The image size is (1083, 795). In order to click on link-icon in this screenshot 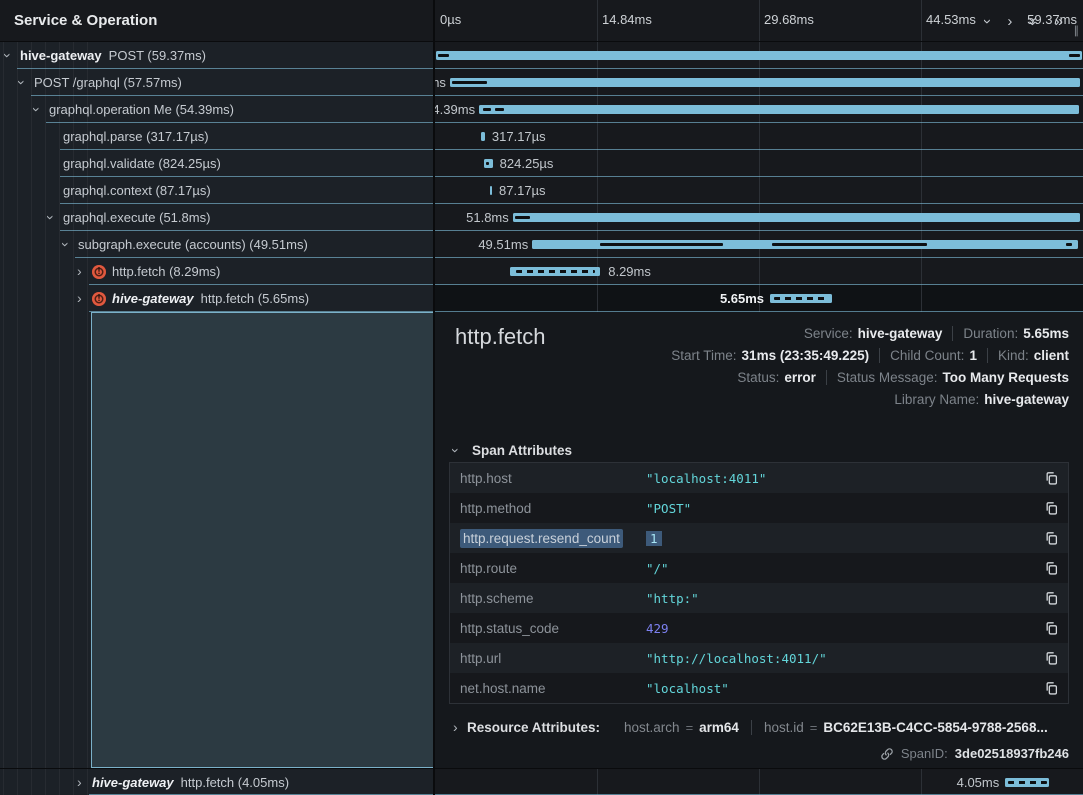, I will do `click(887, 754)`.